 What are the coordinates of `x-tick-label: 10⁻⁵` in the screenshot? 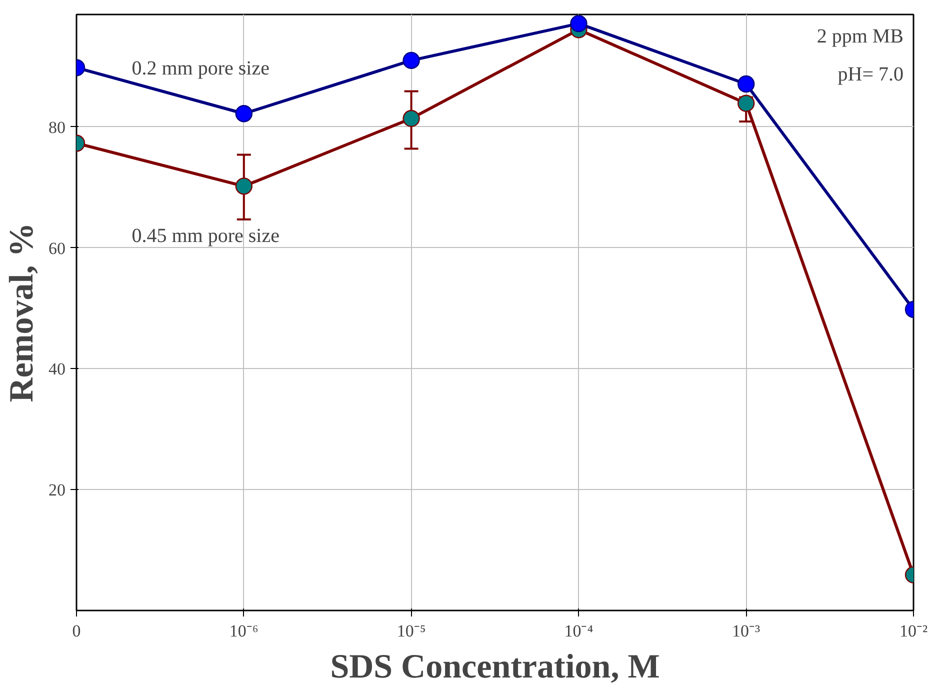 It's located at (411, 631).